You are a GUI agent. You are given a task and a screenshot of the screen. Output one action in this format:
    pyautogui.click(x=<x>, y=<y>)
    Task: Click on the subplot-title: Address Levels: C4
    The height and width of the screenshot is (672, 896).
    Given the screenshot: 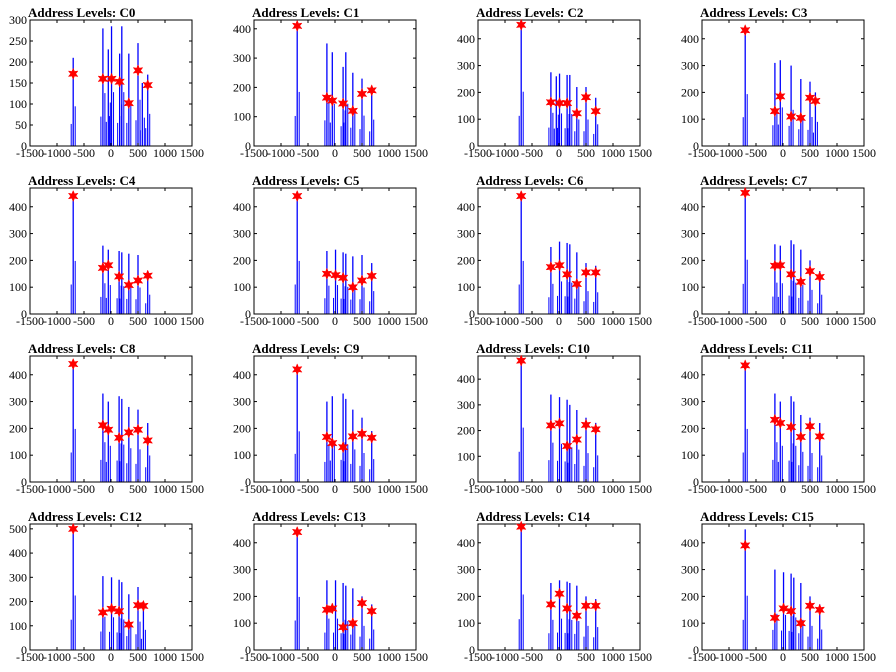 What is the action you would take?
    pyautogui.click(x=82, y=180)
    